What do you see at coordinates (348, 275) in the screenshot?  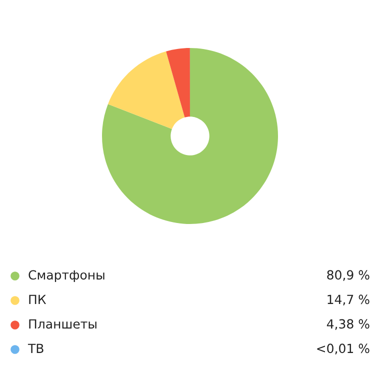 I see `data-label: 80,9 %` at bounding box center [348, 275].